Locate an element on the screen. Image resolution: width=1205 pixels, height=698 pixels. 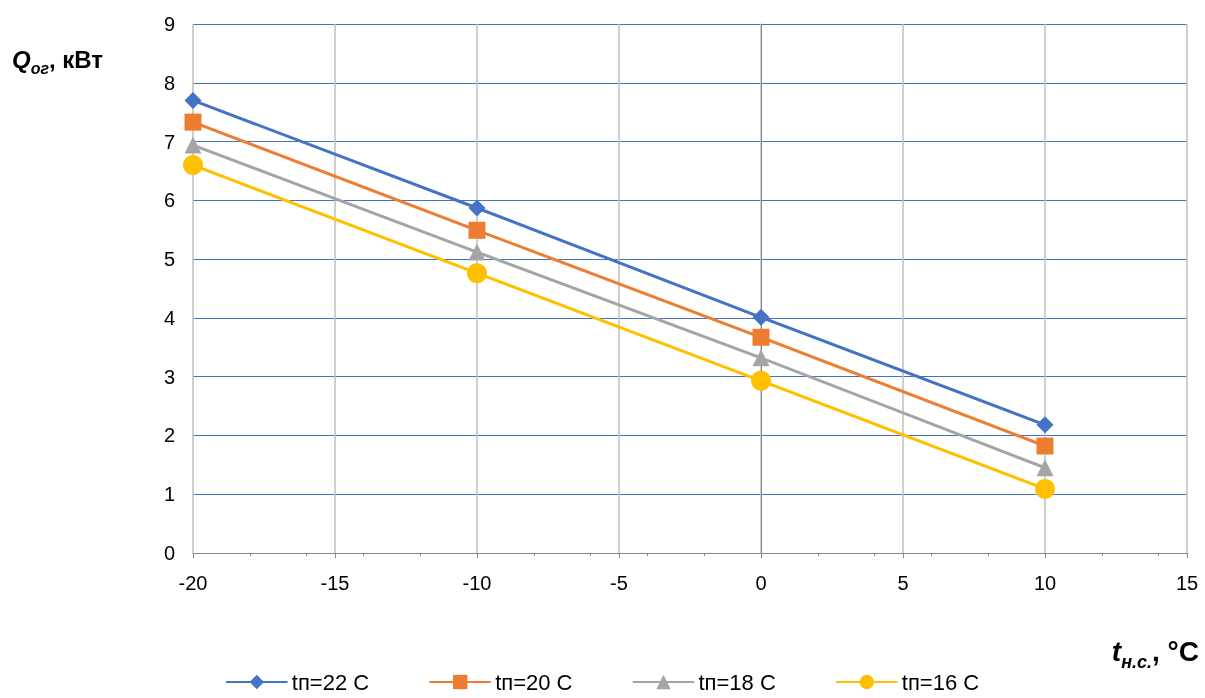
y-tick-label: 9 is located at coordinates (169, 24).